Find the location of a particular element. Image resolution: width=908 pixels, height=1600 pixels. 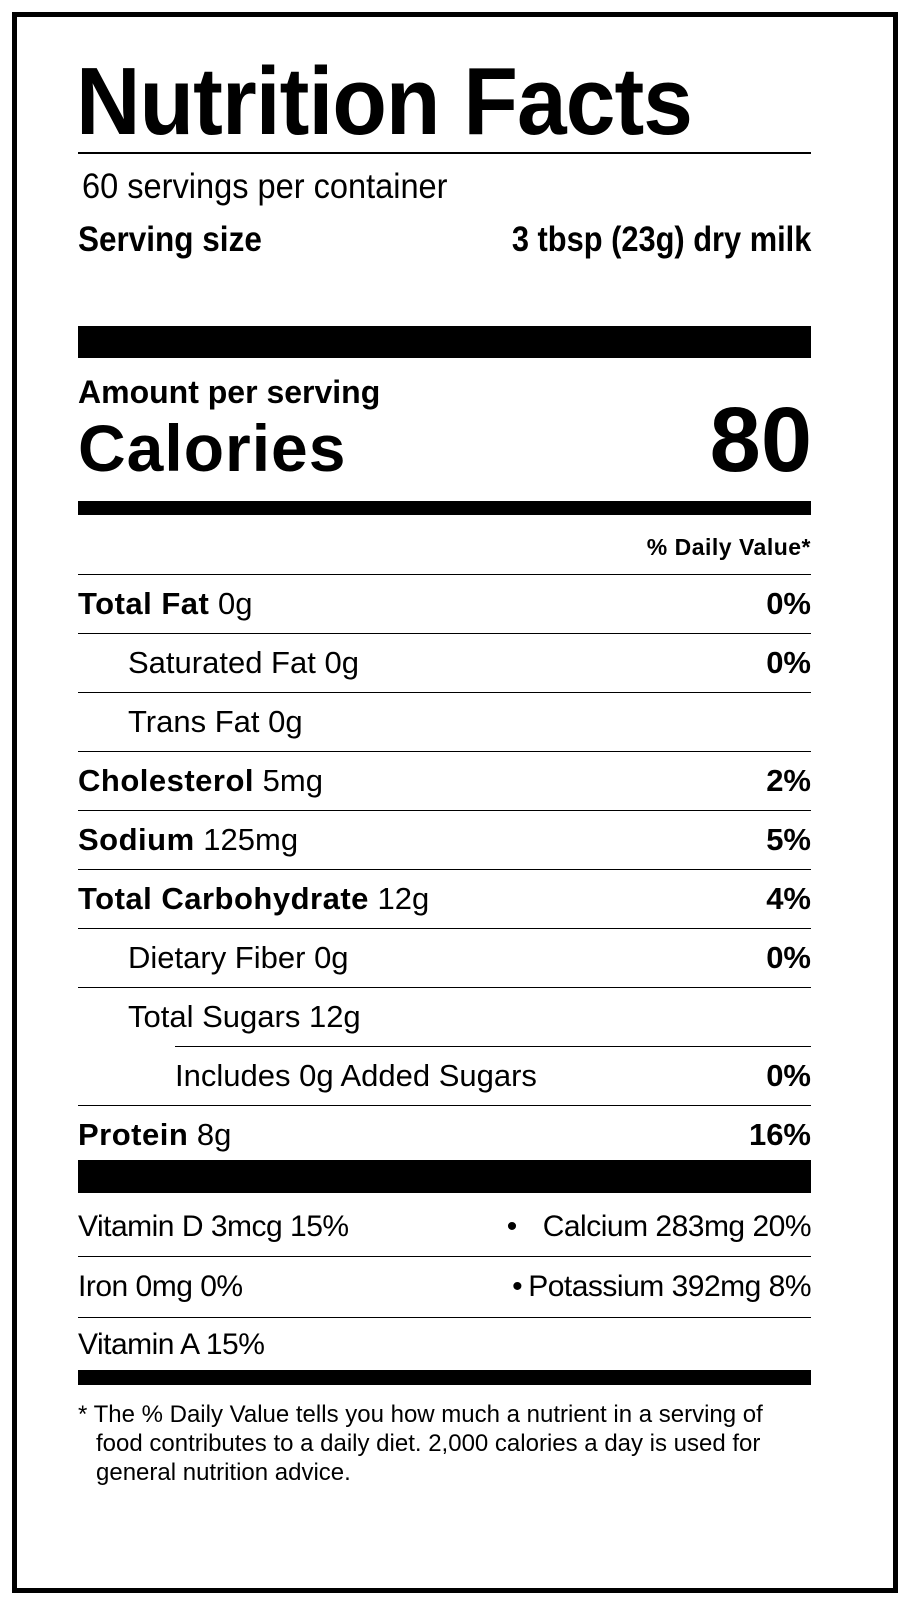

vitamin-right-text: Potassium 392mg 8% is located at coordinates (669, 1286).